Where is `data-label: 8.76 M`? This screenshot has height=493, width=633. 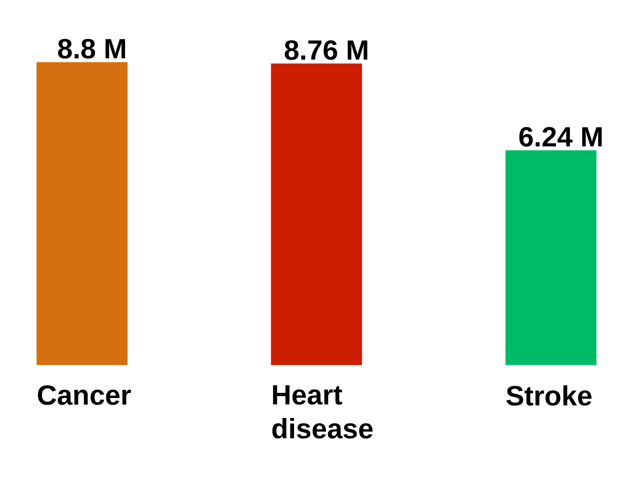
data-label: 8.76 M is located at coordinates (326, 50).